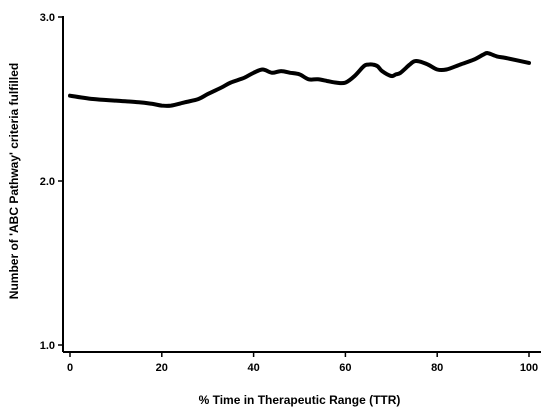 Image resolution: width=550 pixels, height=413 pixels. Describe the element at coordinates (162, 368) in the screenshot. I see `x-tick-label: 20` at that location.